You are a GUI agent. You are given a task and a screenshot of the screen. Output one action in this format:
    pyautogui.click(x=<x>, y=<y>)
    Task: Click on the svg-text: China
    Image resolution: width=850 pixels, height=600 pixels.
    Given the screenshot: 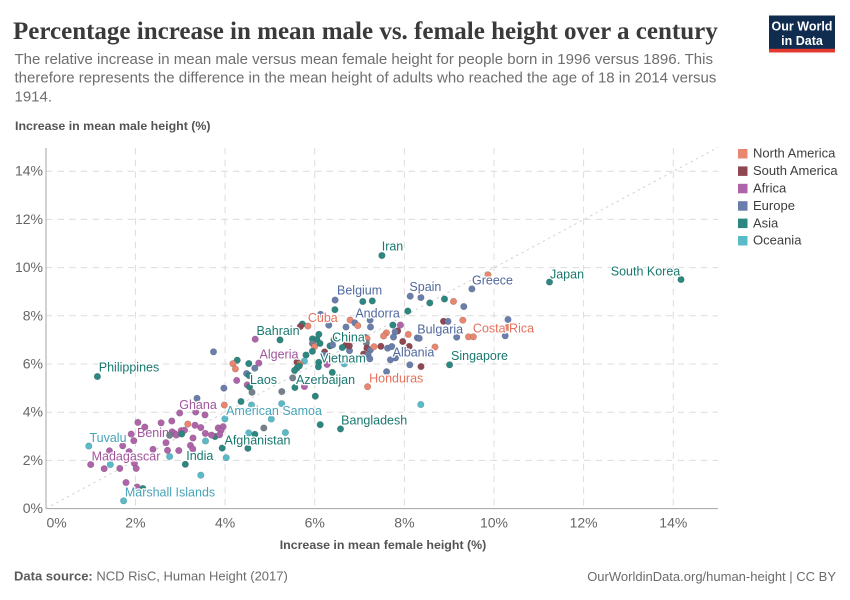 What is the action you would take?
    pyautogui.click(x=348, y=338)
    